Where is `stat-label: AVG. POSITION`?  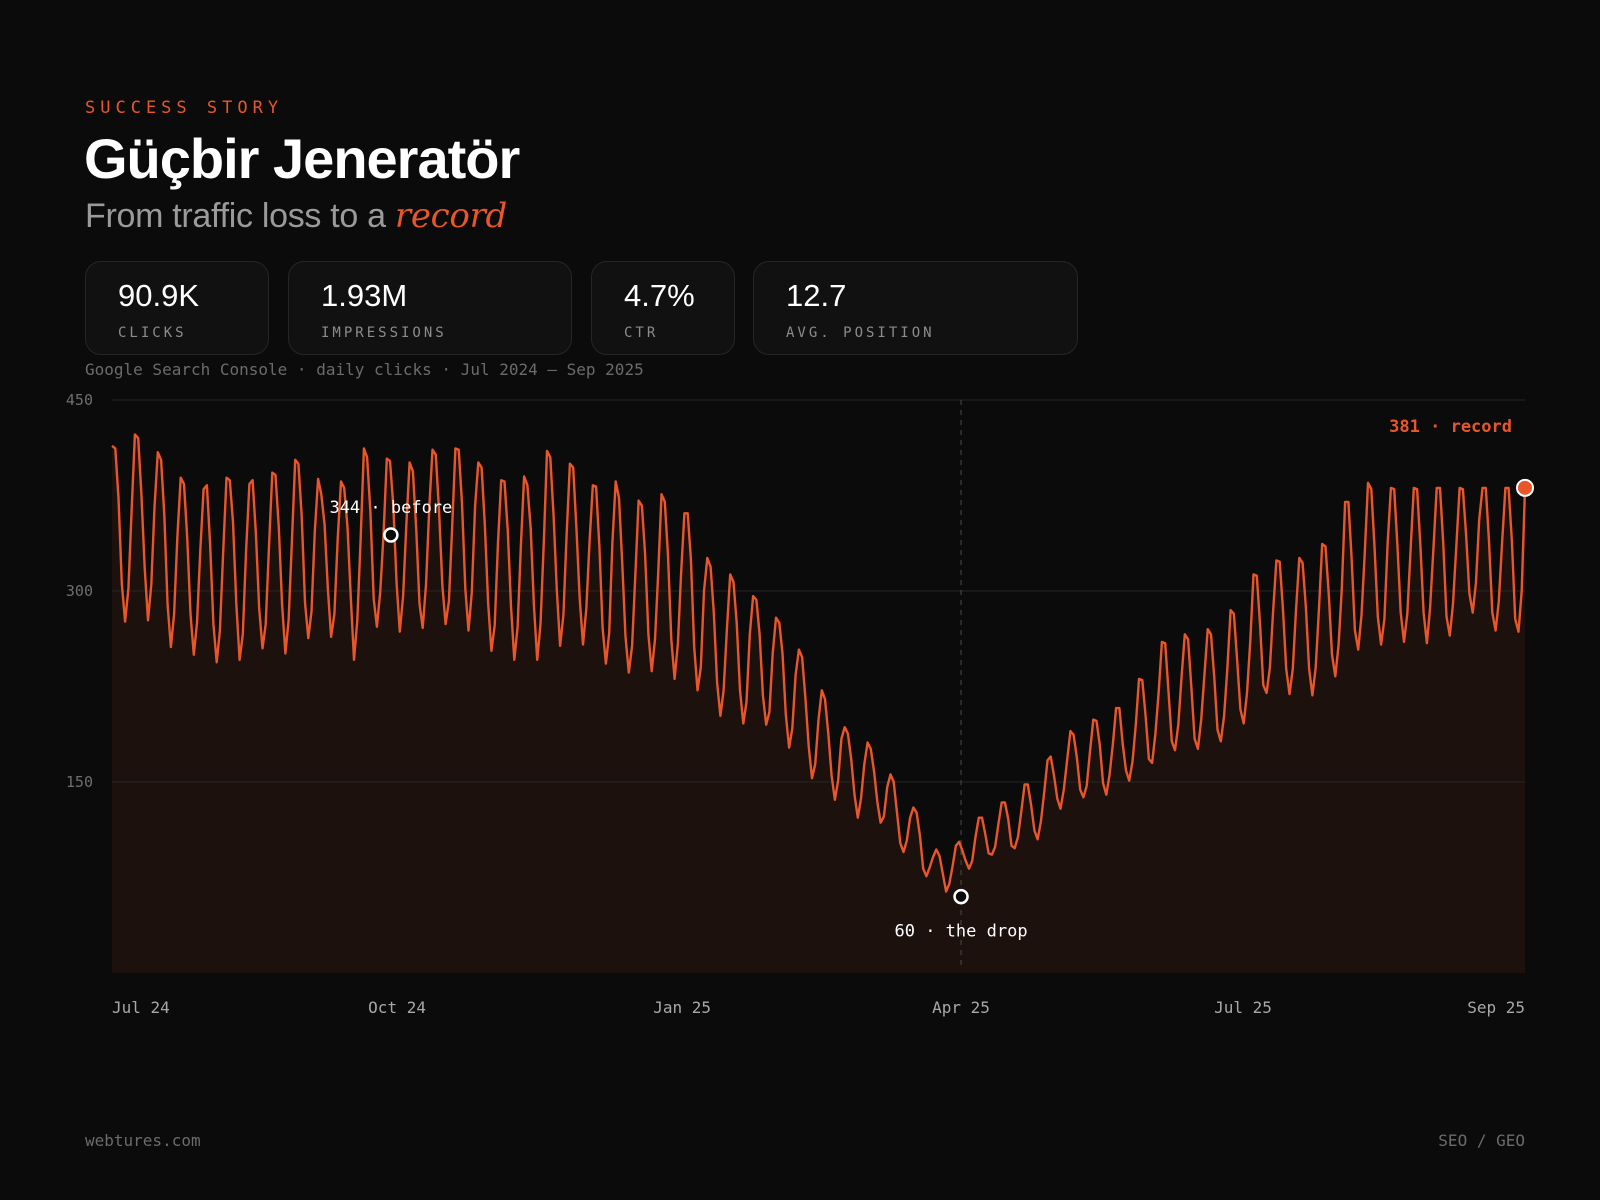 stat-label: AVG. POSITION is located at coordinates (860, 333).